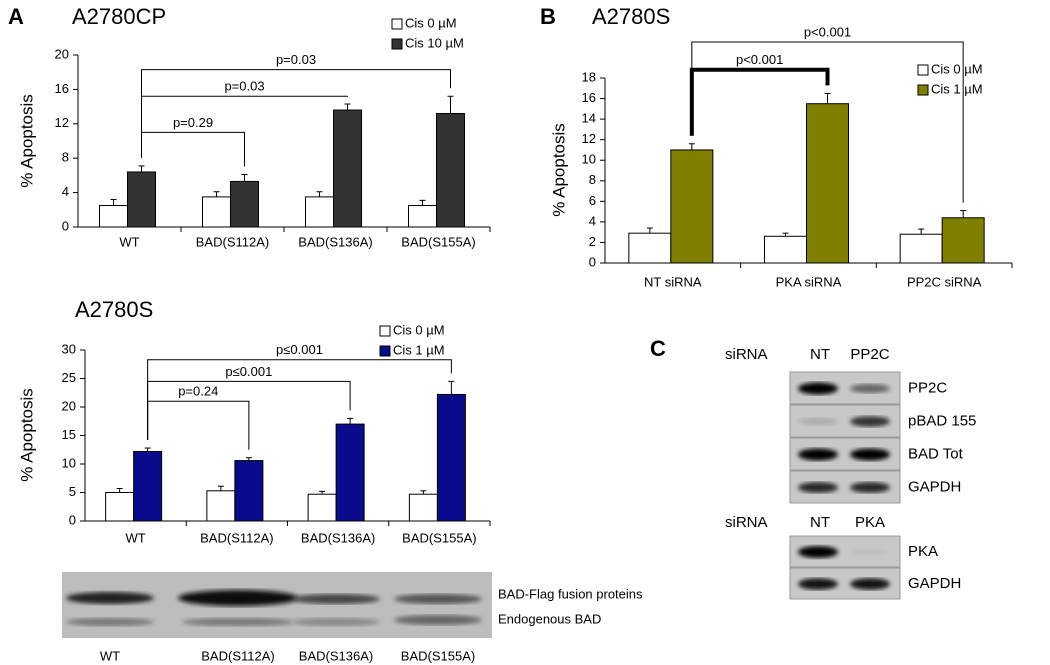  Describe the element at coordinates (244, 86) in the screenshot. I see `significance-label: p=0.03` at that location.